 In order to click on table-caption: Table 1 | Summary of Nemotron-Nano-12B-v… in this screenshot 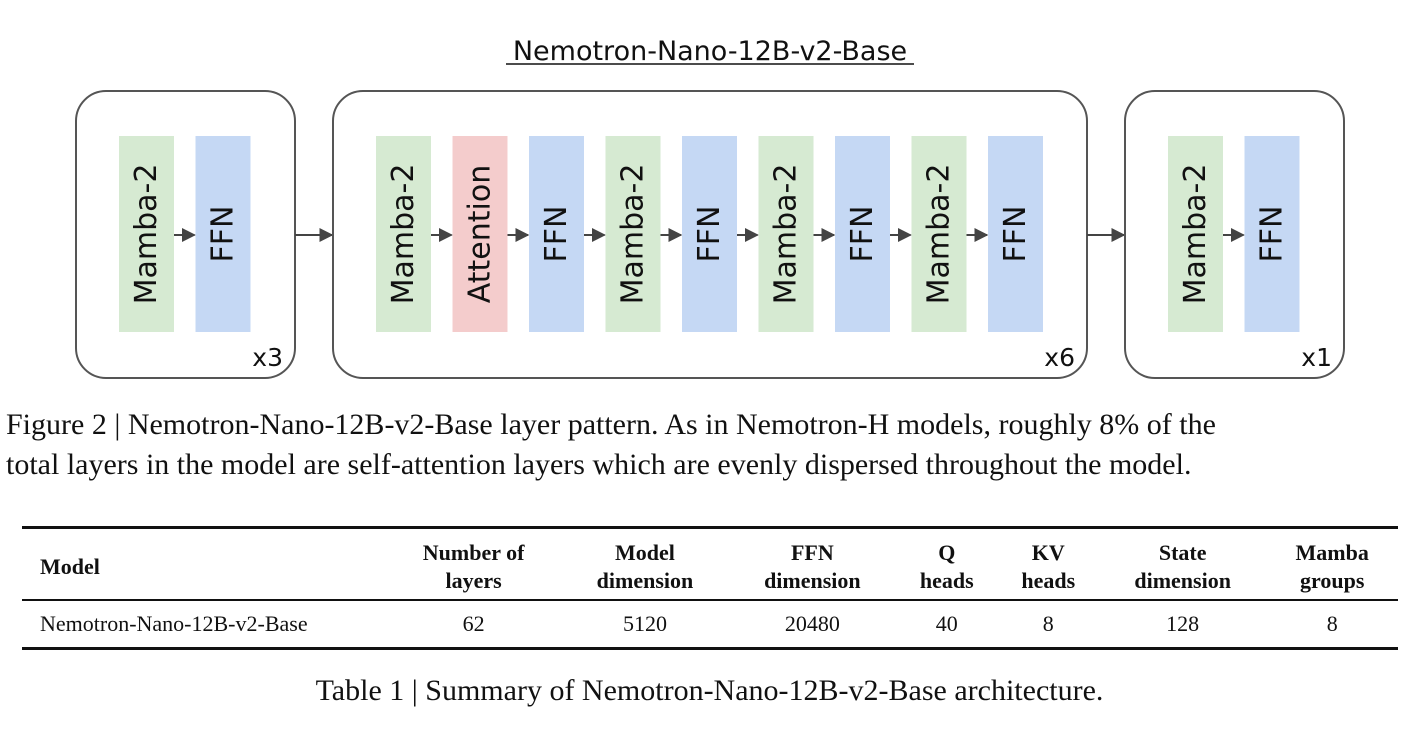, I will do `click(709, 690)`.